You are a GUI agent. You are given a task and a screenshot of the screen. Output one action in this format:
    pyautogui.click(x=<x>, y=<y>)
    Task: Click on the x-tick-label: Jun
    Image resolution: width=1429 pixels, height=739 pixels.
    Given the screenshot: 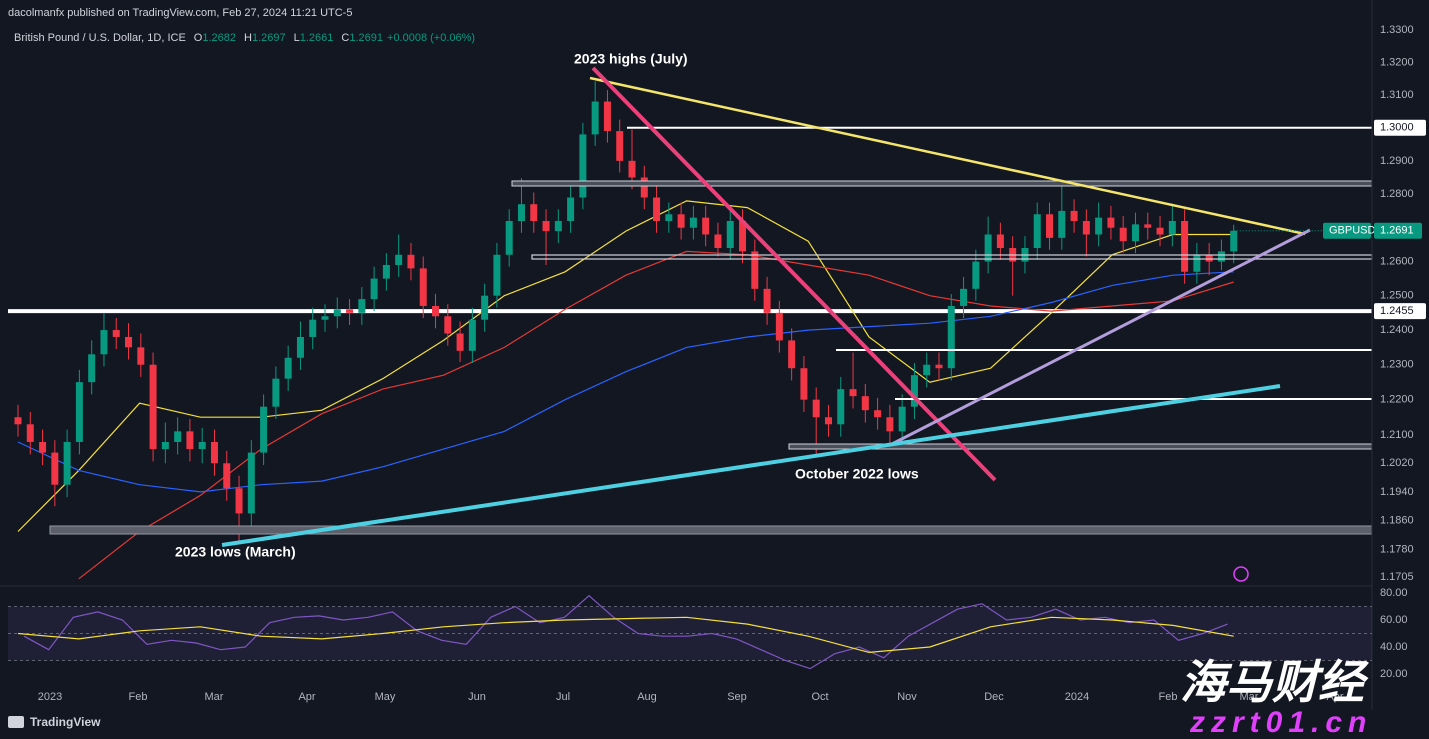 What is the action you would take?
    pyautogui.click(x=477, y=697)
    